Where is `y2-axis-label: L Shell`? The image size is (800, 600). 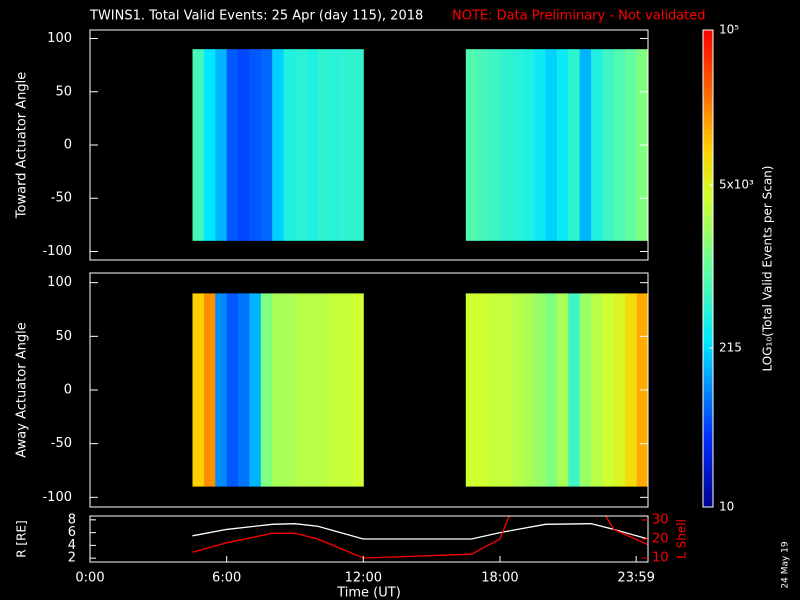
y2-axis-label: L Shell is located at coordinates (682, 539).